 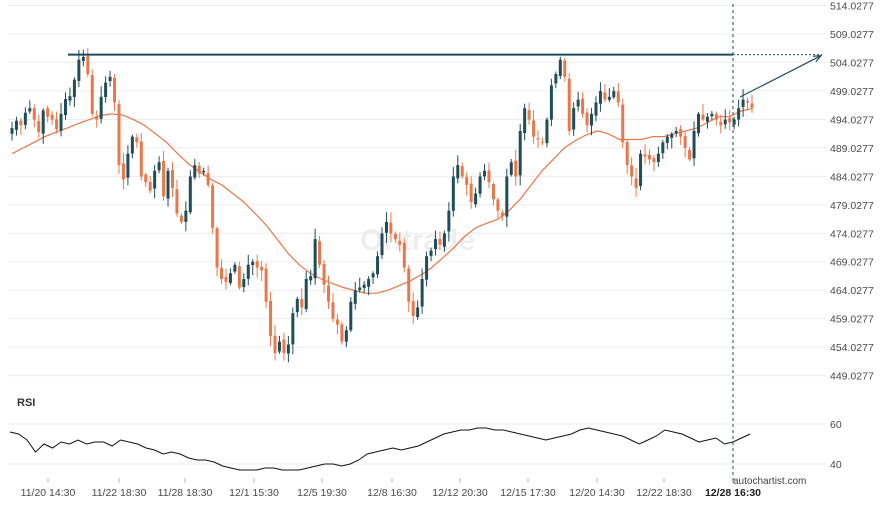 I want to click on price-tick-label: 479.0277, so click(x=852, y=206).